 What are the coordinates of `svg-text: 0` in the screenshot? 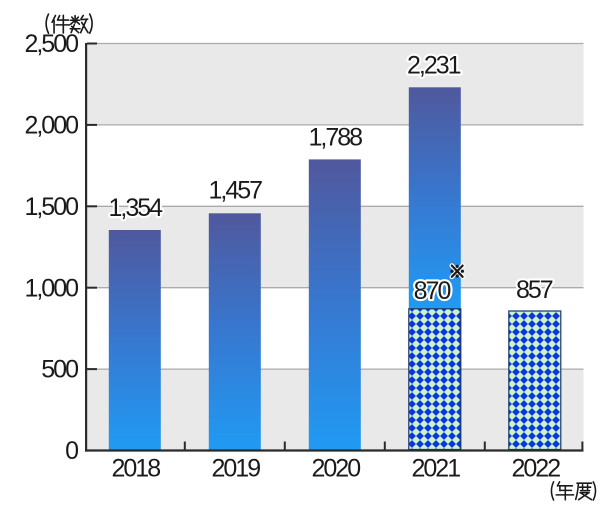 It's located at (71, 451).